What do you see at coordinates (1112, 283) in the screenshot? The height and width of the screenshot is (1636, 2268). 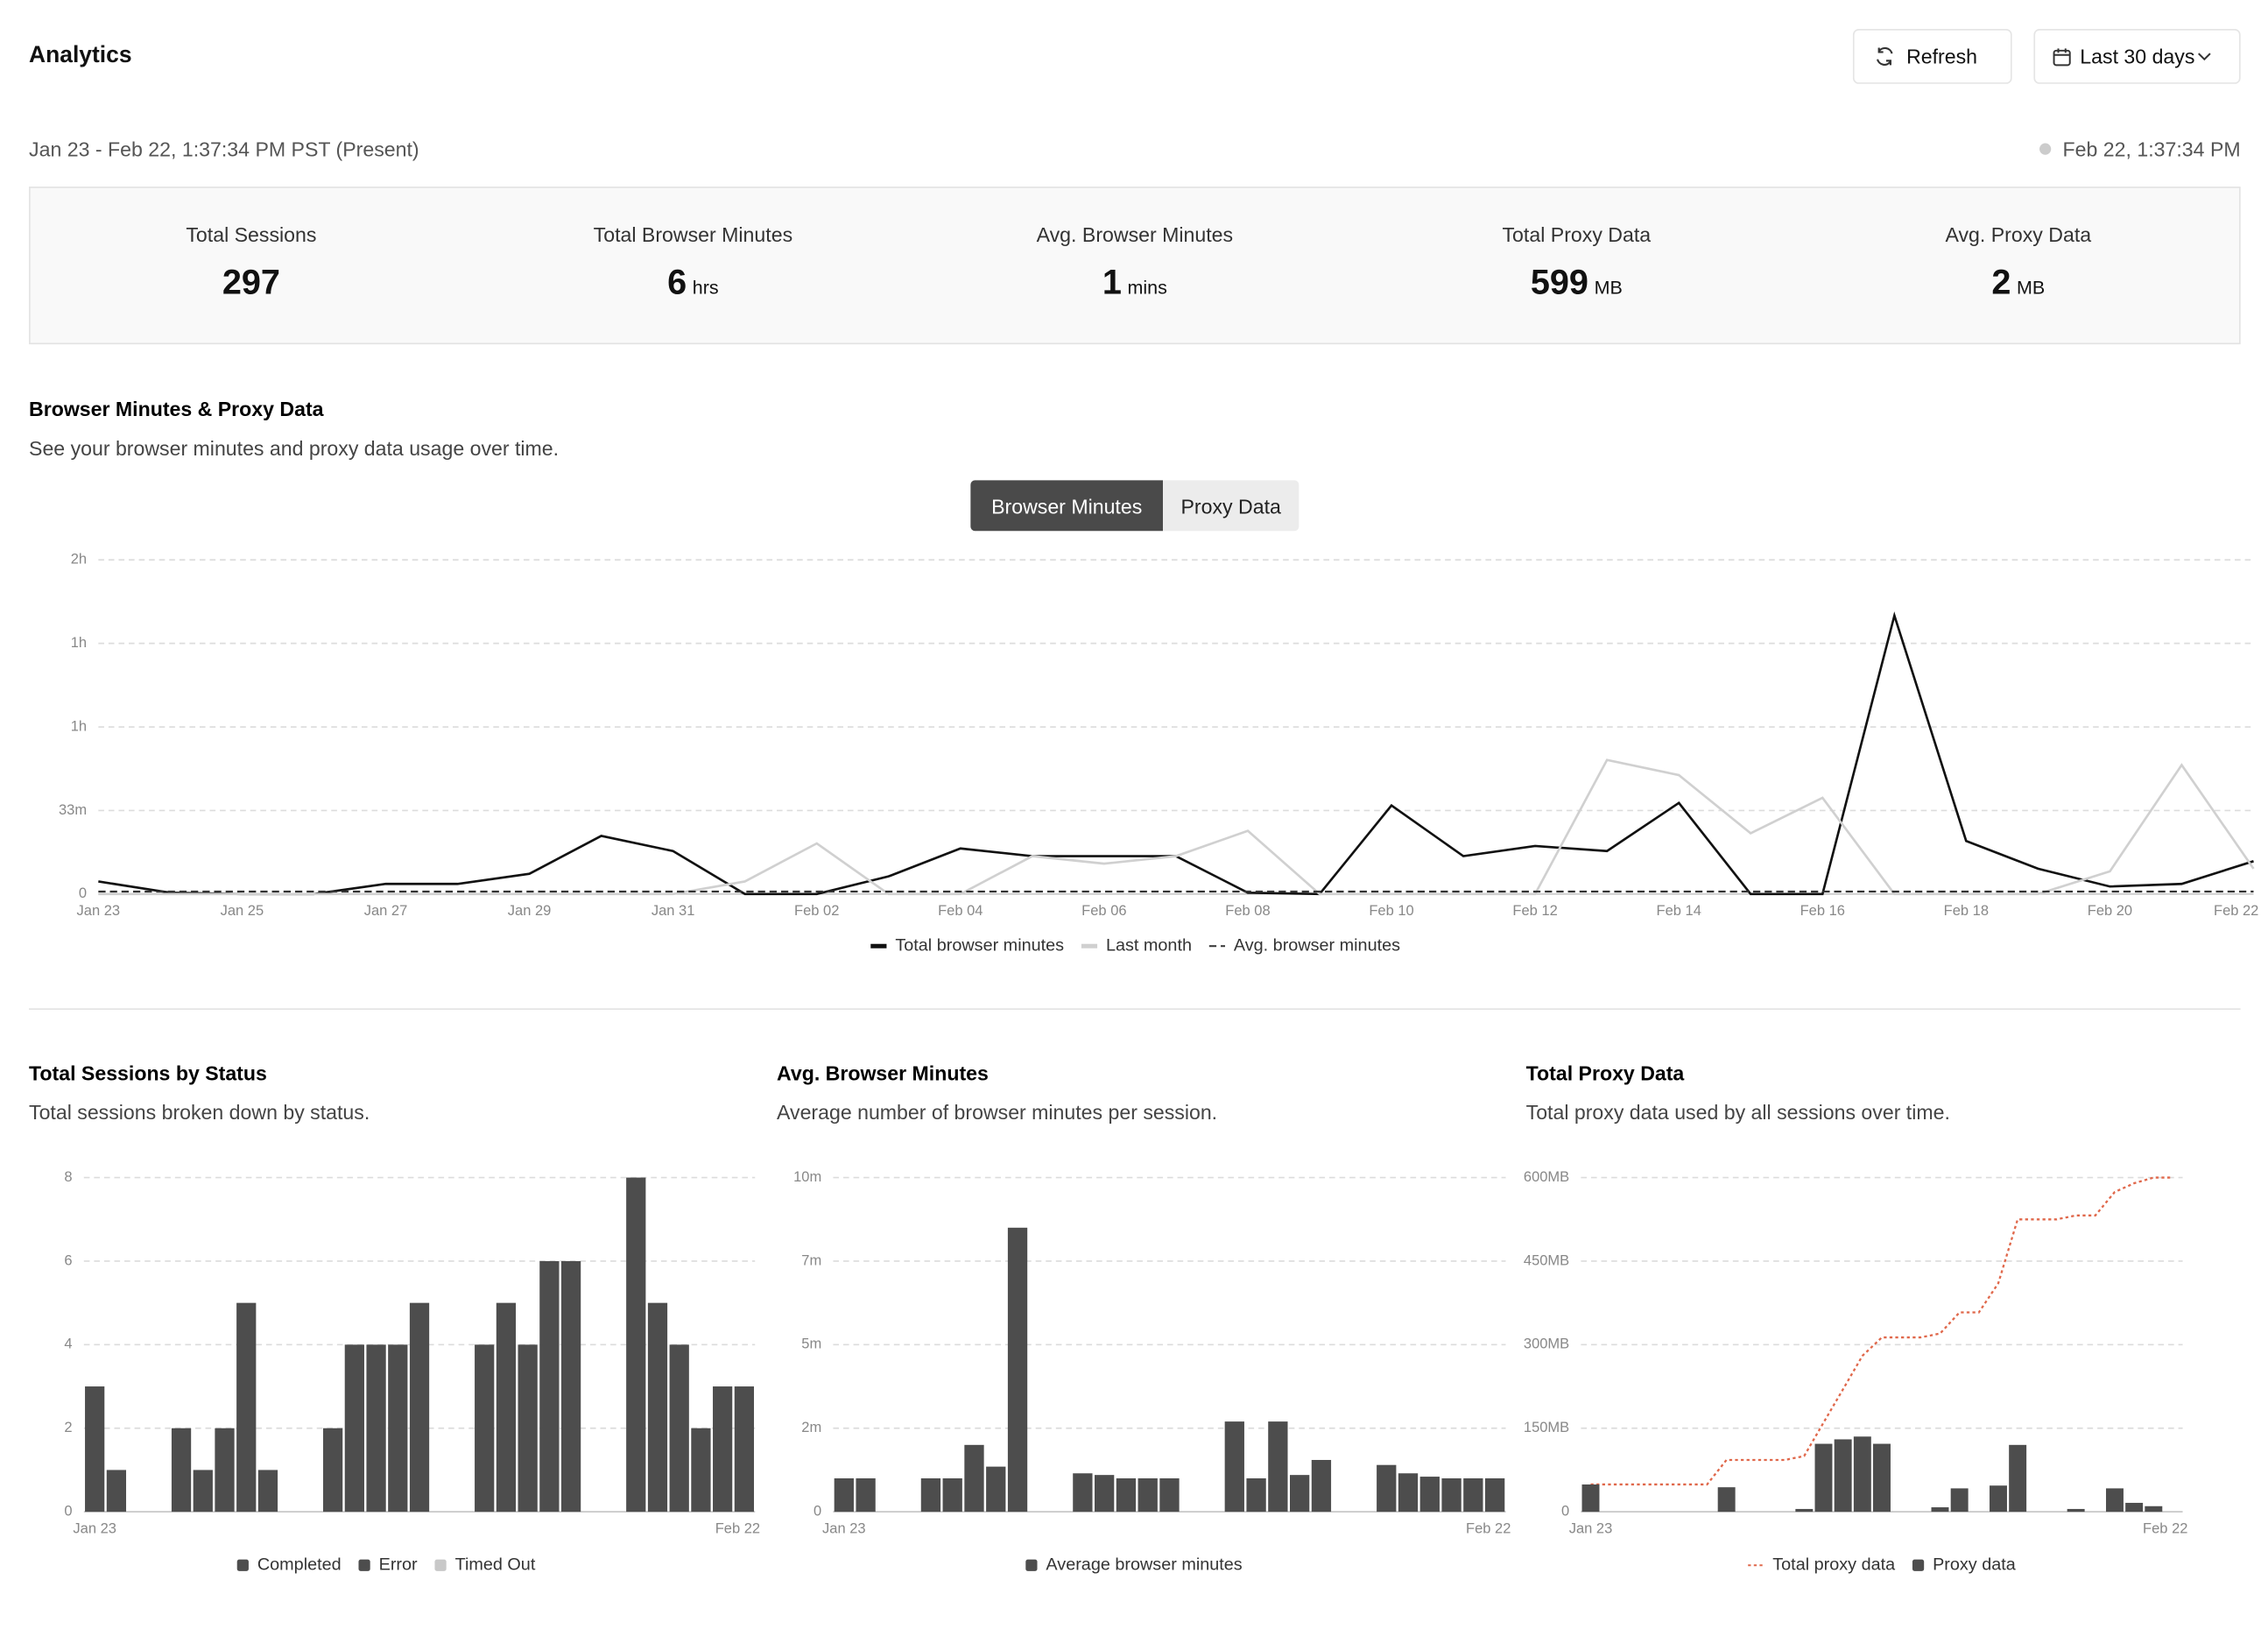 I see `stat-value: 1` at bounding box center [1112, 283].